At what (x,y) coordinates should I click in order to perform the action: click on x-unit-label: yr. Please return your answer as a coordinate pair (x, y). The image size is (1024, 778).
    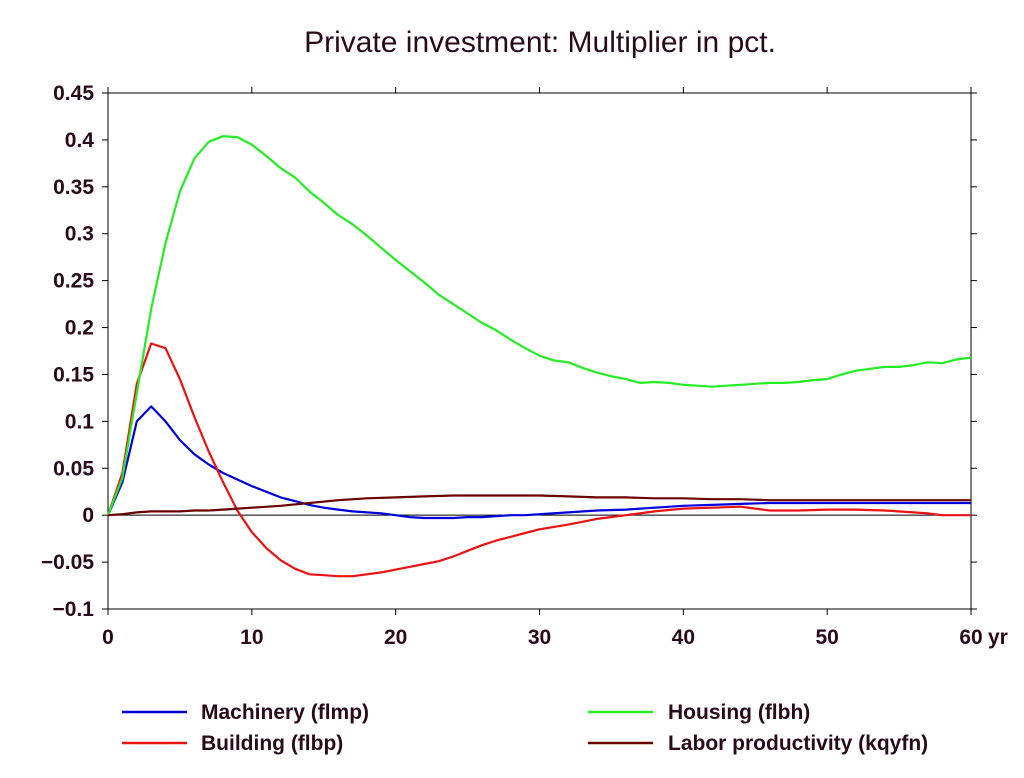
    Looking at the image, I should click on (998, 637).